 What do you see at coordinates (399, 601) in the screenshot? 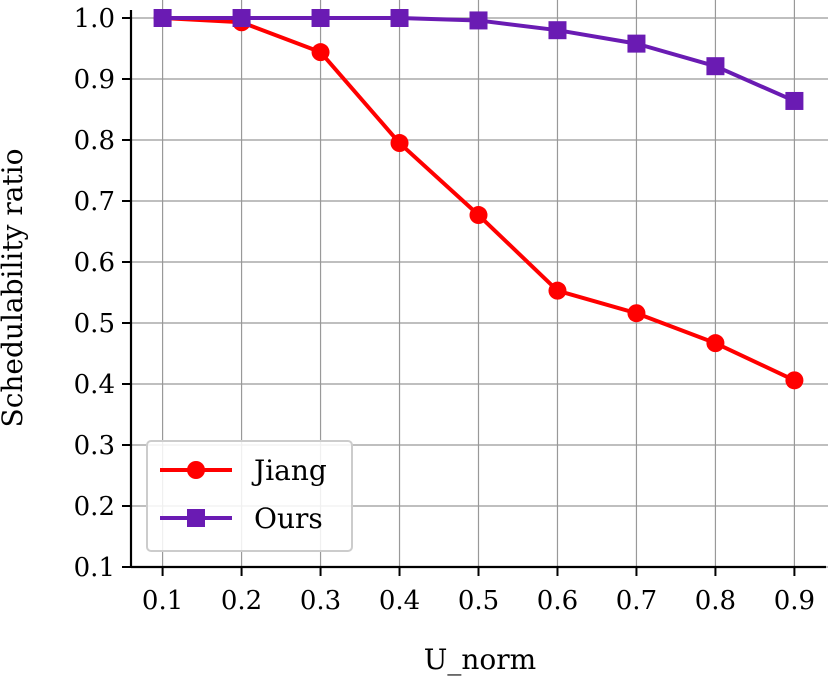
I see `x-tick-label: 0.4` at bounding box center [399, 601].